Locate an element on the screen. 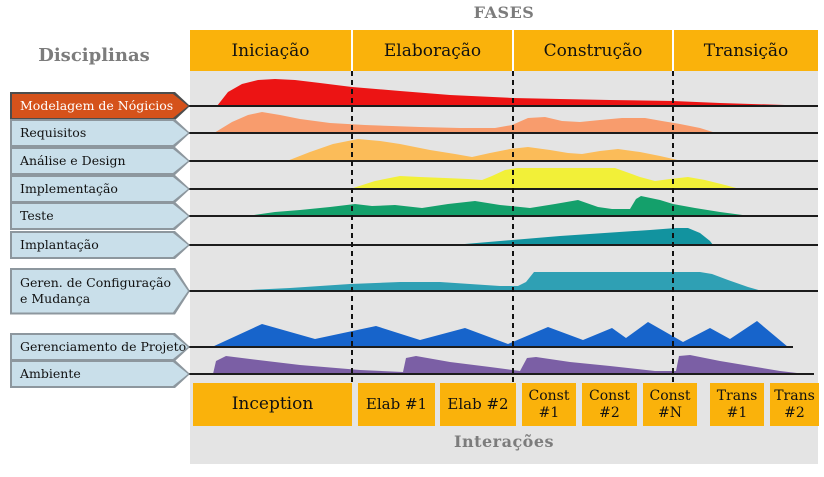 This screenshot has height=477, width=824. iteration-label-line: Elab #1 is located at coordinates (396, 403).